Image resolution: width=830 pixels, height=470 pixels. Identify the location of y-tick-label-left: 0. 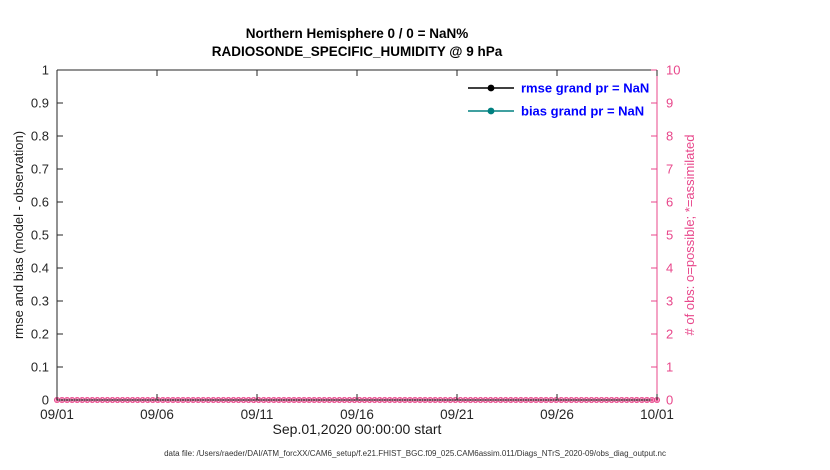
(45, 400).